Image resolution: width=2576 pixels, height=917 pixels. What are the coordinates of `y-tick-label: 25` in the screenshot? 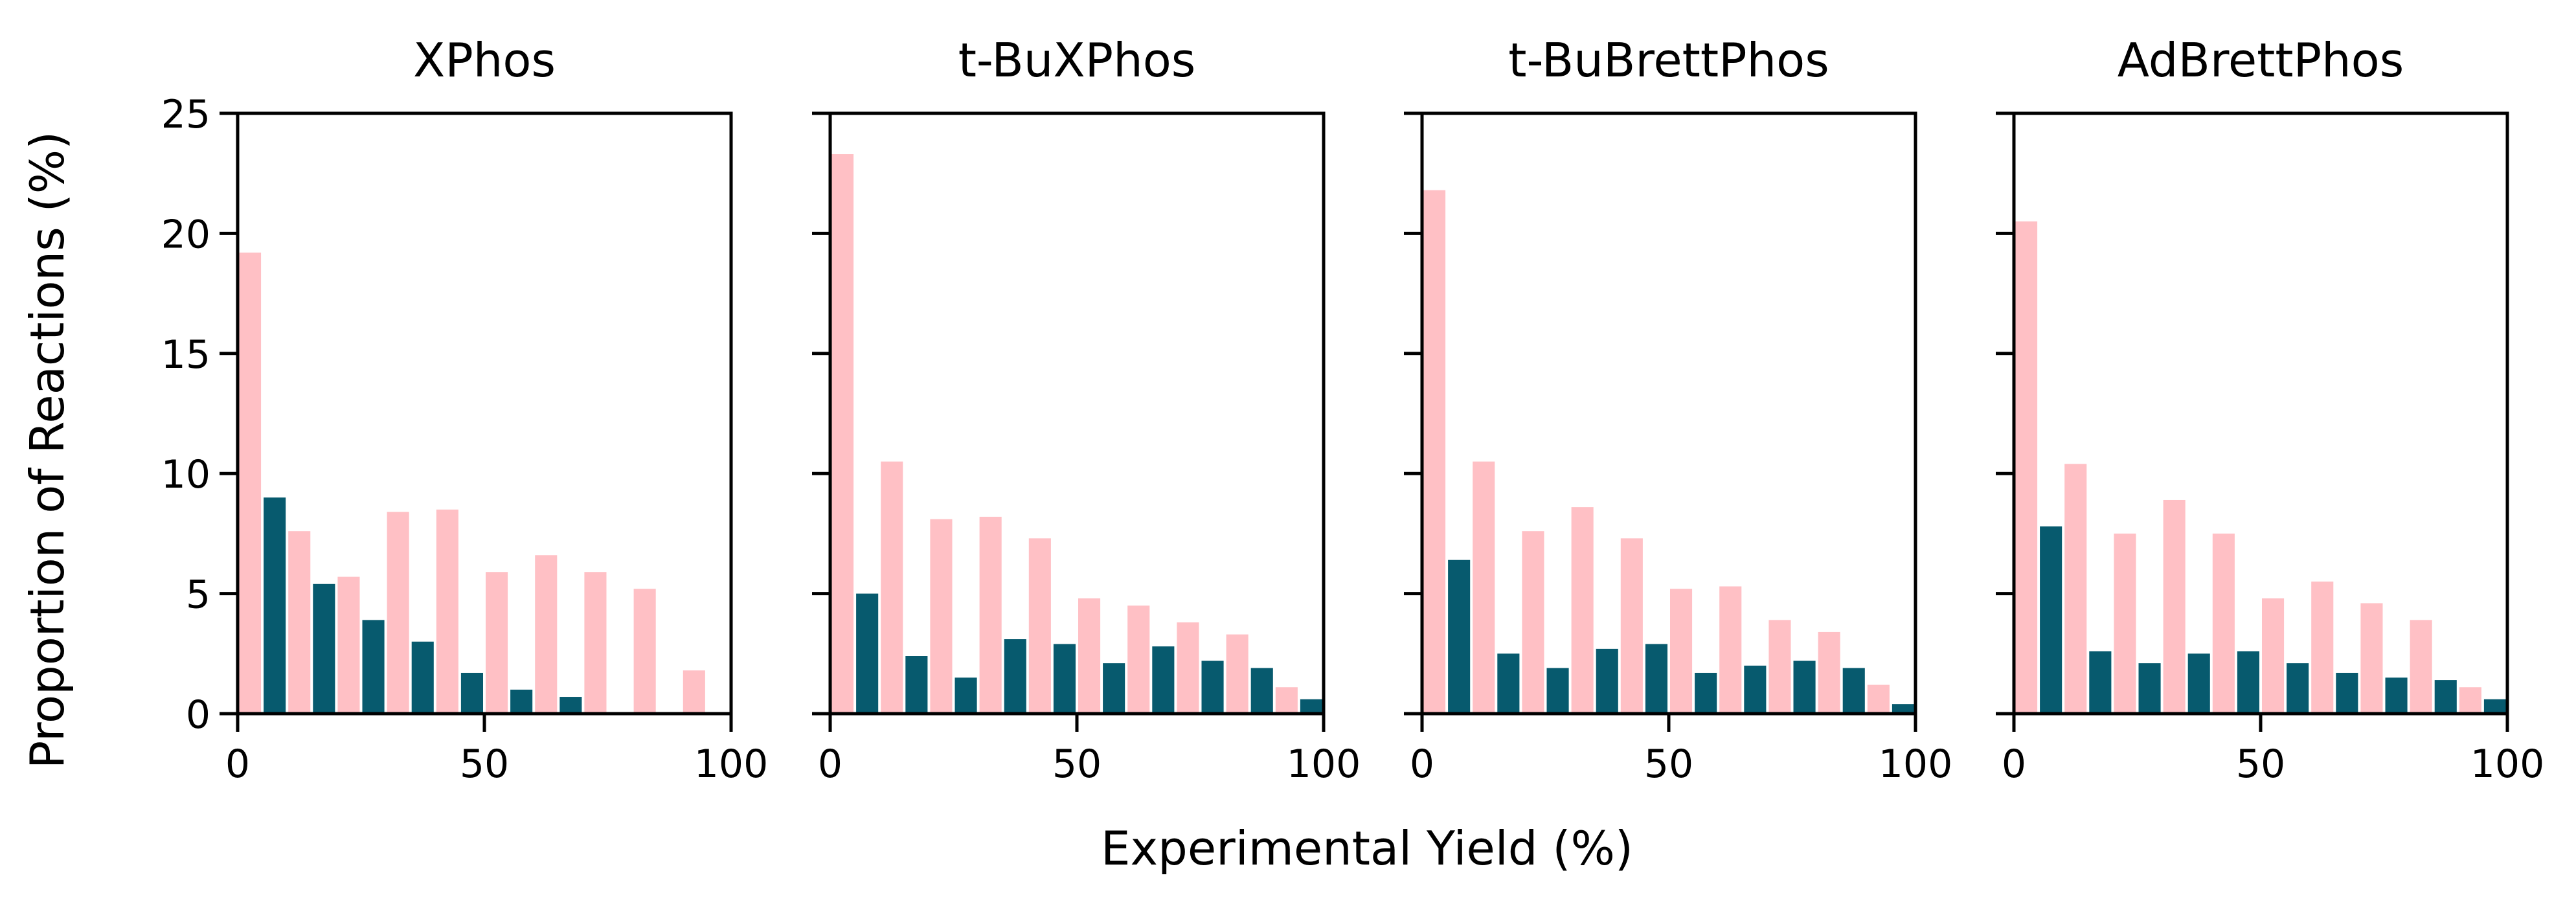 It's located at (185, 115).